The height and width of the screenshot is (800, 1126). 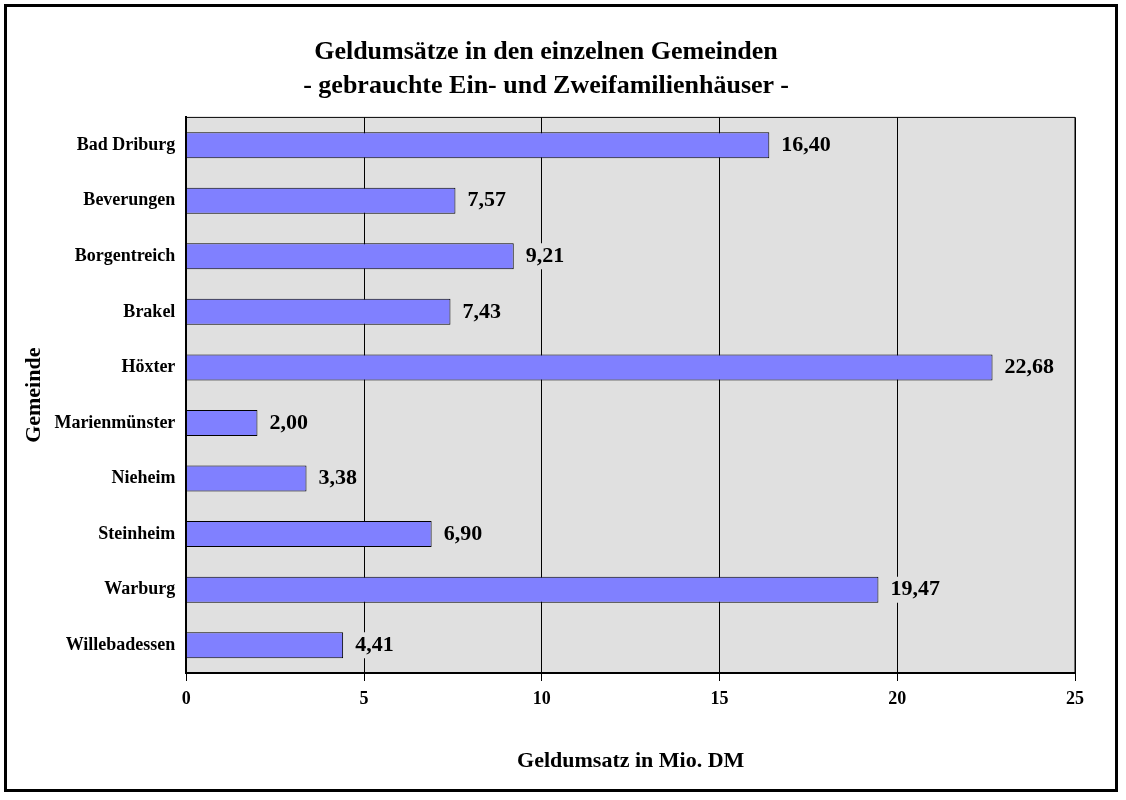 I want to click on data-label: 3,38, so click(x=338, y=477).